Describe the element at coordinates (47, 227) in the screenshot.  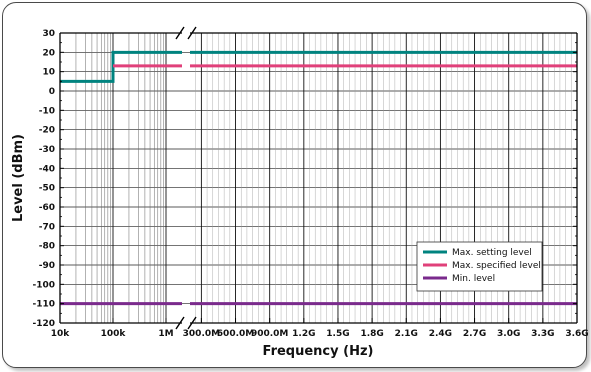
I see `y-tick-label: -70` at that location.